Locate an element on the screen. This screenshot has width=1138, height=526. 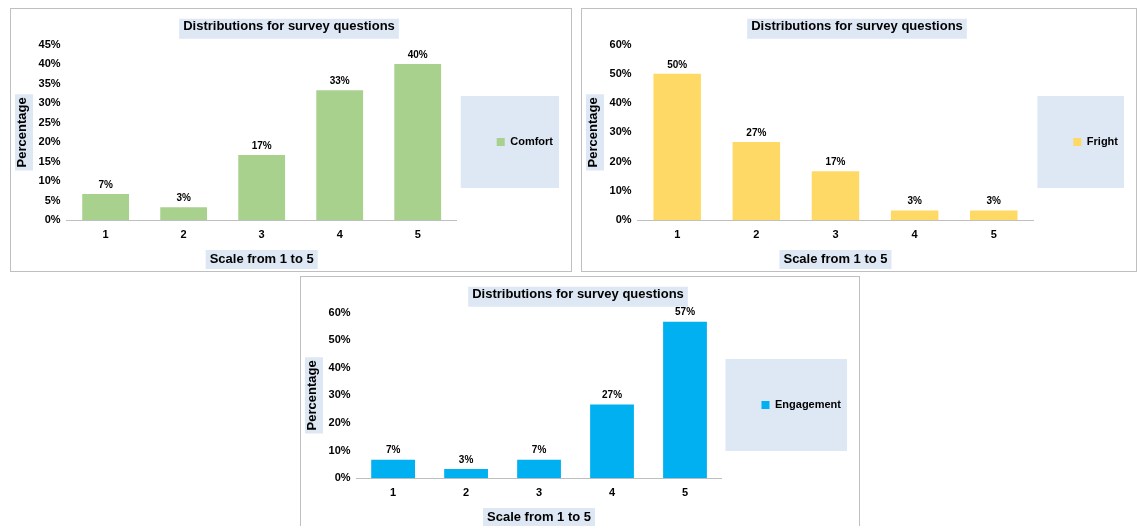
y-tick-label: 25% is located at coordinates (49, 121).